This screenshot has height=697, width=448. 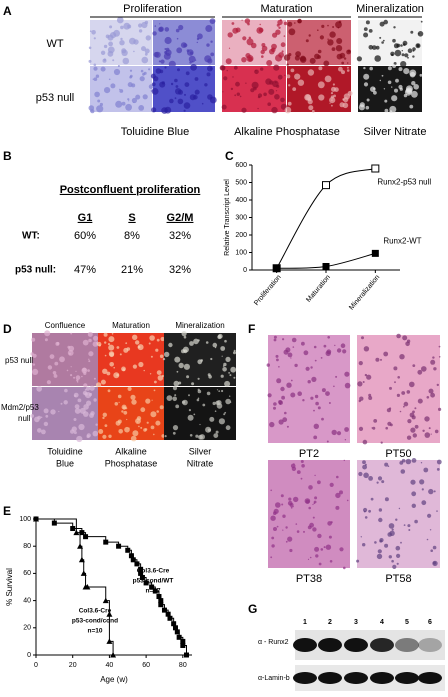 What do you see at coordinates (252, 609) in the screenshot?
I see `label: G` at bounding box center [252, 609].